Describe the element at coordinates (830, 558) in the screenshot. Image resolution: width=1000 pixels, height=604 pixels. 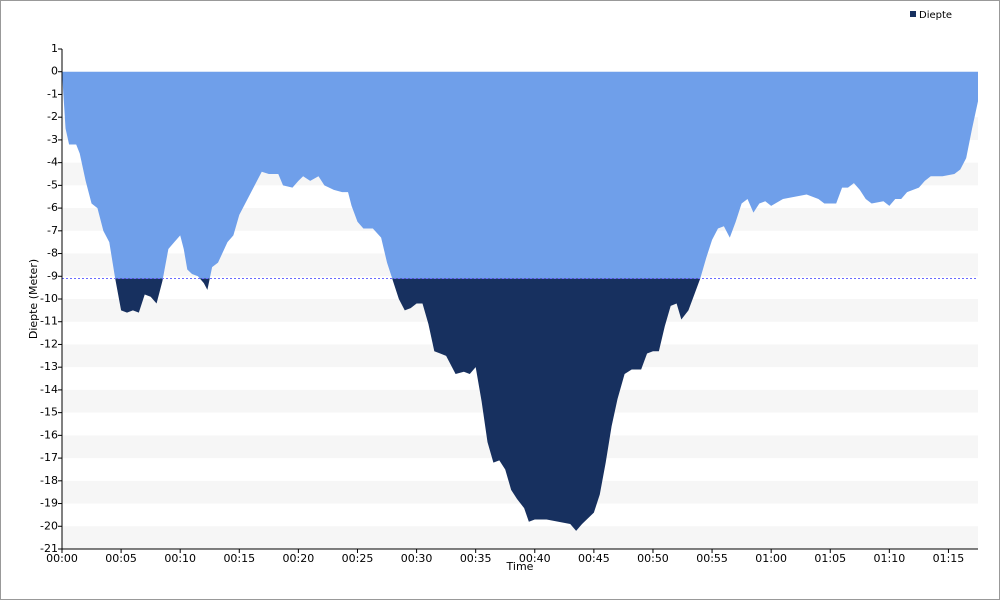
I see `x-tick-label: 01:05` at that location.